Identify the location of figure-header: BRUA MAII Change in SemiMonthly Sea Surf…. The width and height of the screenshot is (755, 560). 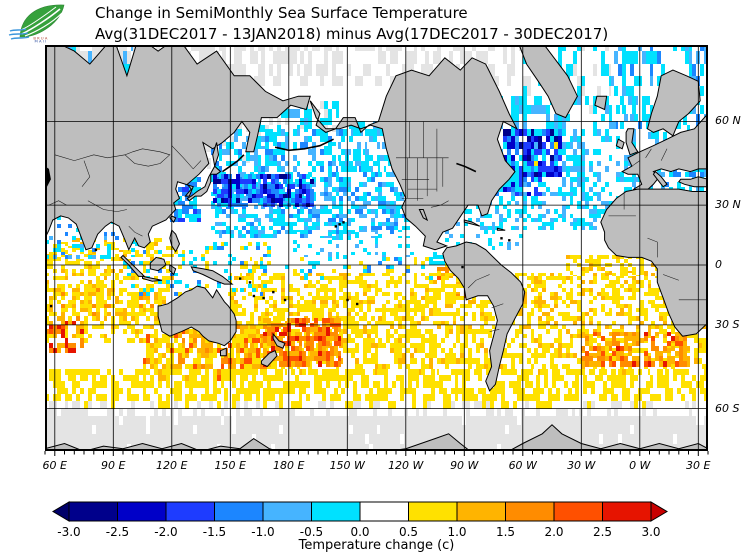
(377, 22).